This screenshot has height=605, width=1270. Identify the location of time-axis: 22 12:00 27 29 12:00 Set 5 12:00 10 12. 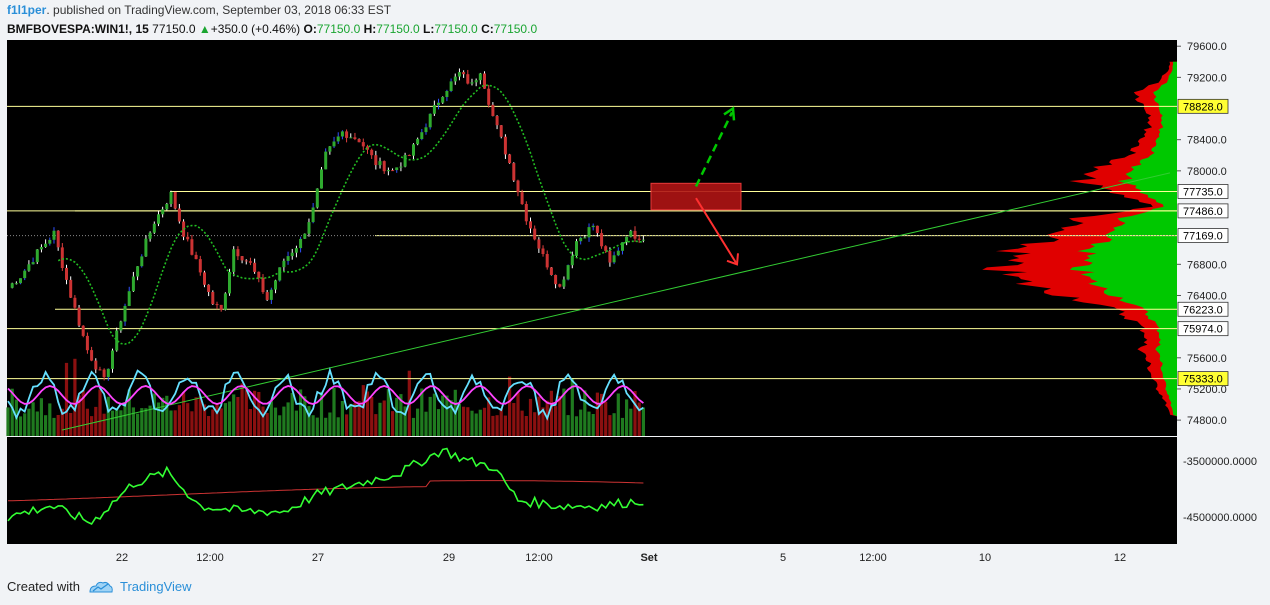
(621, 558).